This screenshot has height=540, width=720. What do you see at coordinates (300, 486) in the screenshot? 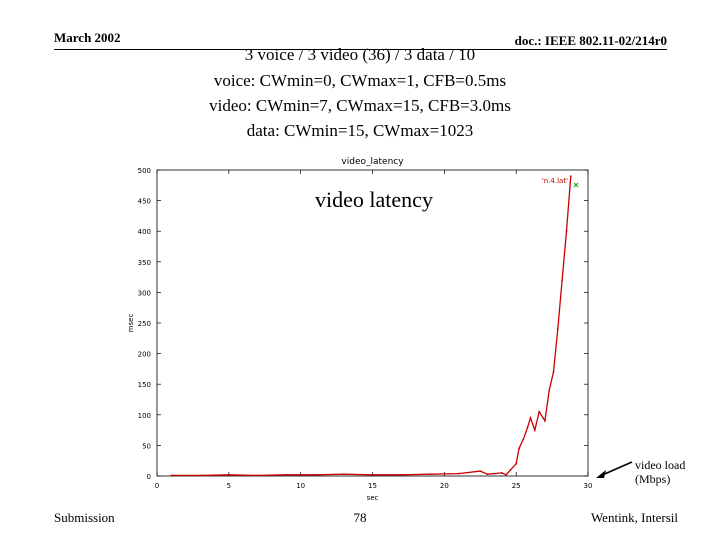
I see `x-tick-label: 10` at bounding box center [300, 486].